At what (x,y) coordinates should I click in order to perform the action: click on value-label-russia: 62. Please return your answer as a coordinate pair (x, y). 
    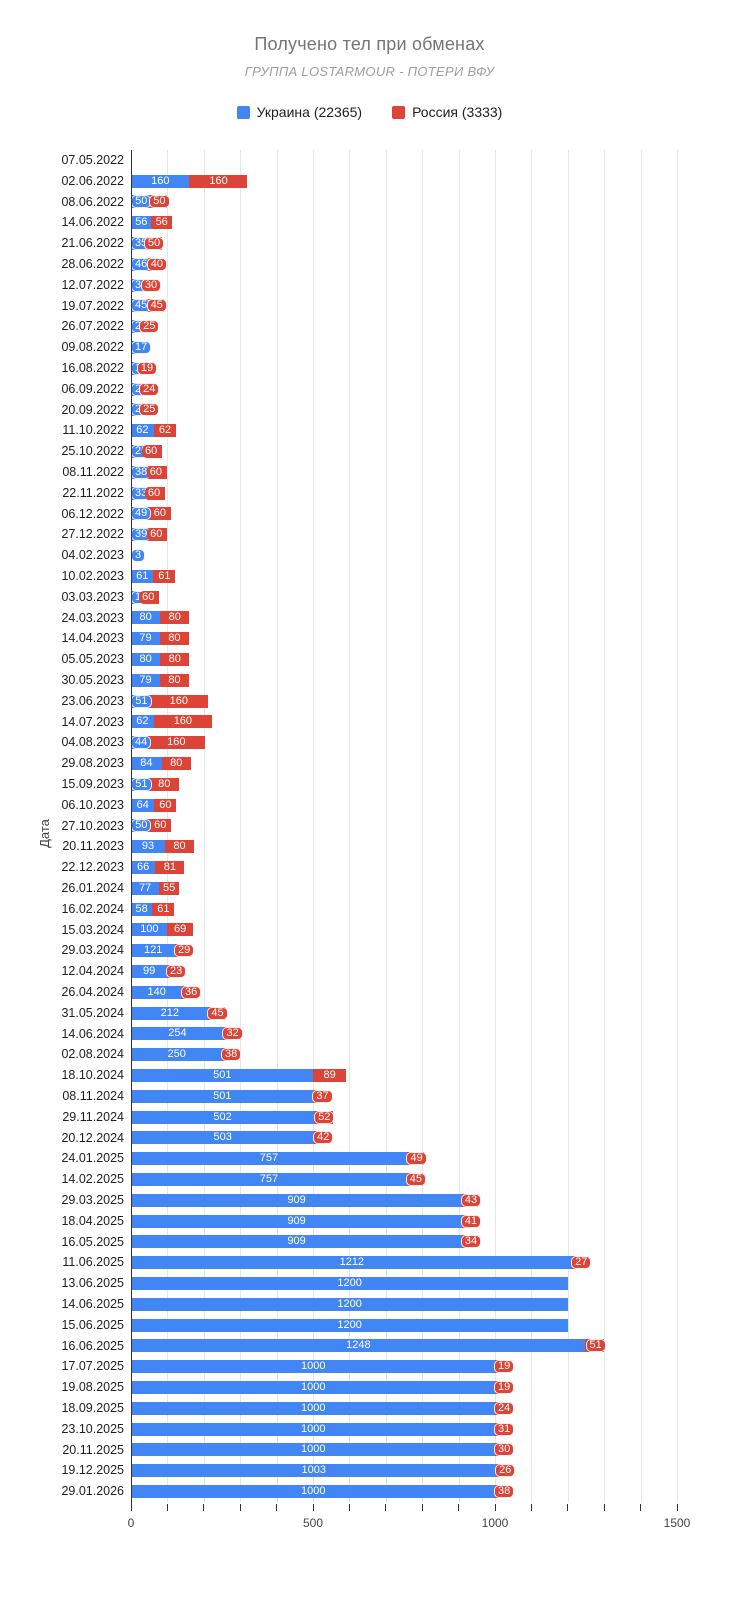
    Looking at the image, I should click on (165, 431).